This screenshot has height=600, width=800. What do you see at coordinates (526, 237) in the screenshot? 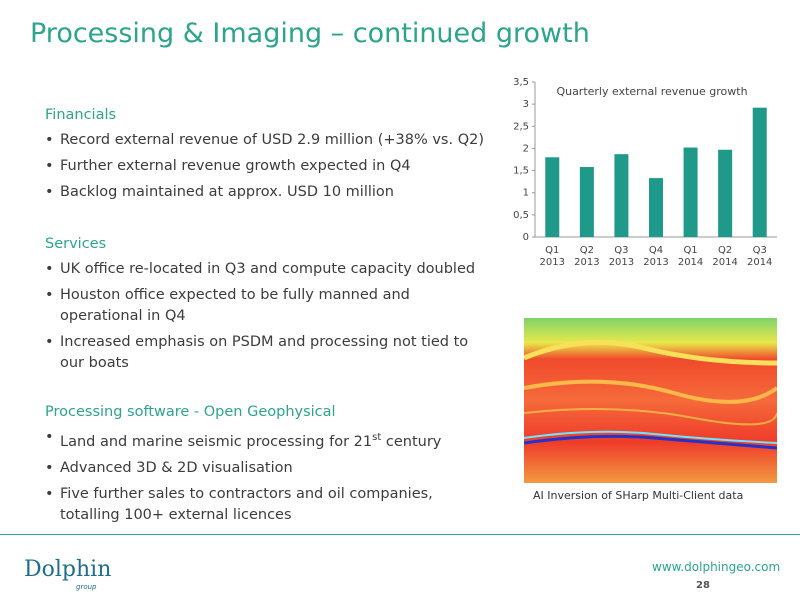
I see `y-tick-label: 0` at bounding box center [526, 237].